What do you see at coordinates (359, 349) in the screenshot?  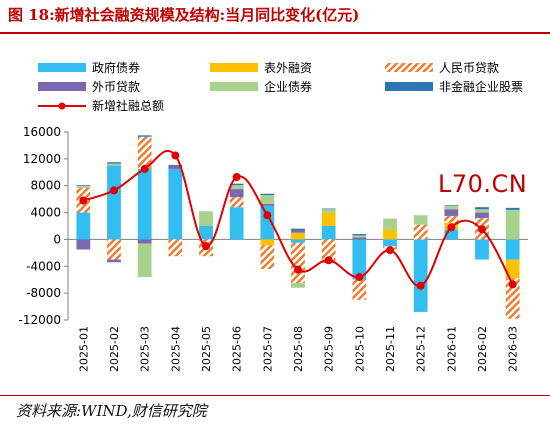 I see `x-tick-label: 2025-10` at bounding box center [359, 349].